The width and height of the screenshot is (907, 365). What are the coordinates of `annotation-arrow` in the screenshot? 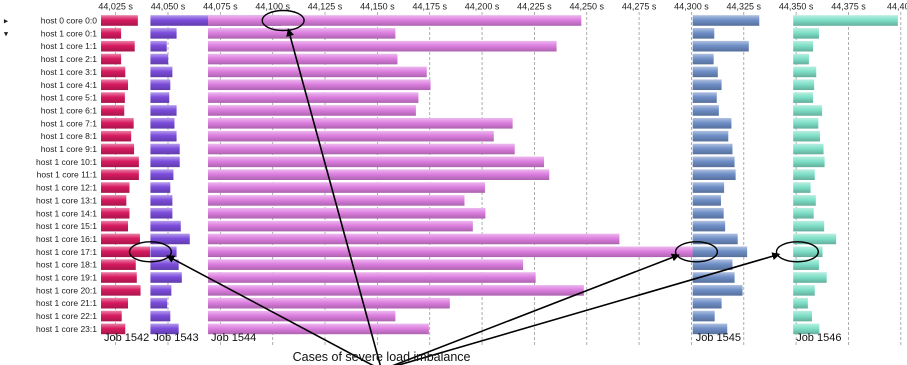 It's located at (270, 310).